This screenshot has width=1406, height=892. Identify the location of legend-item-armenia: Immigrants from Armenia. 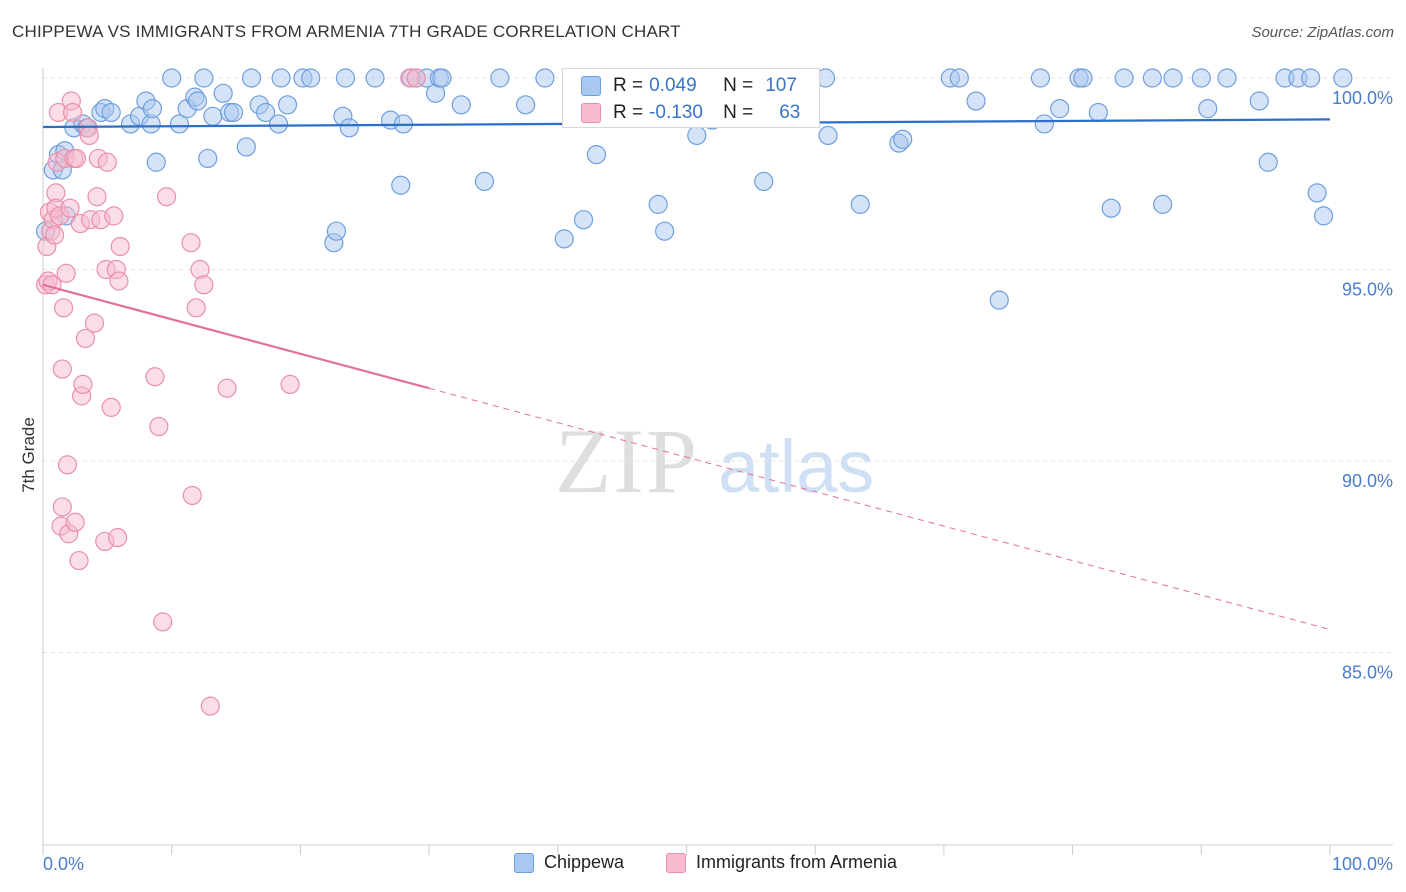
(781, 862).